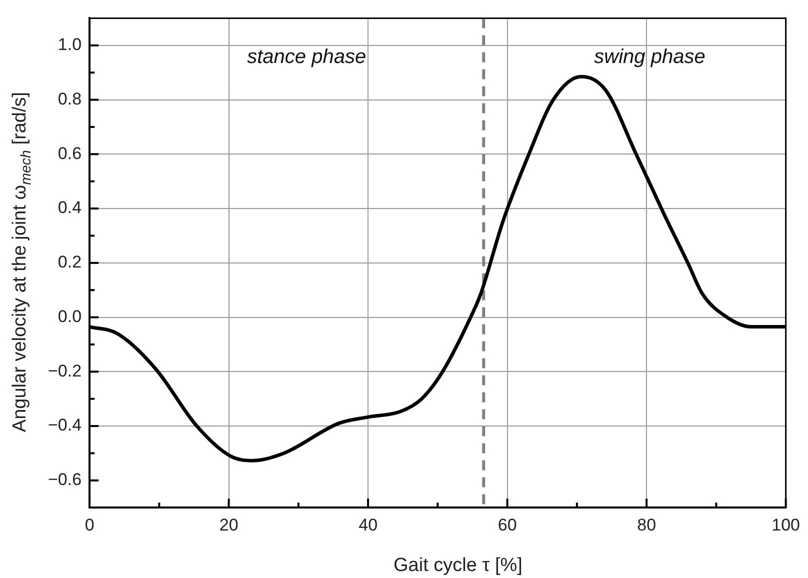 The width and height of the screenshot is (808, 578). Describe the element at coordinates (70, 262) in the screenshot. I see `y-tick-label: 0.2` at that location.